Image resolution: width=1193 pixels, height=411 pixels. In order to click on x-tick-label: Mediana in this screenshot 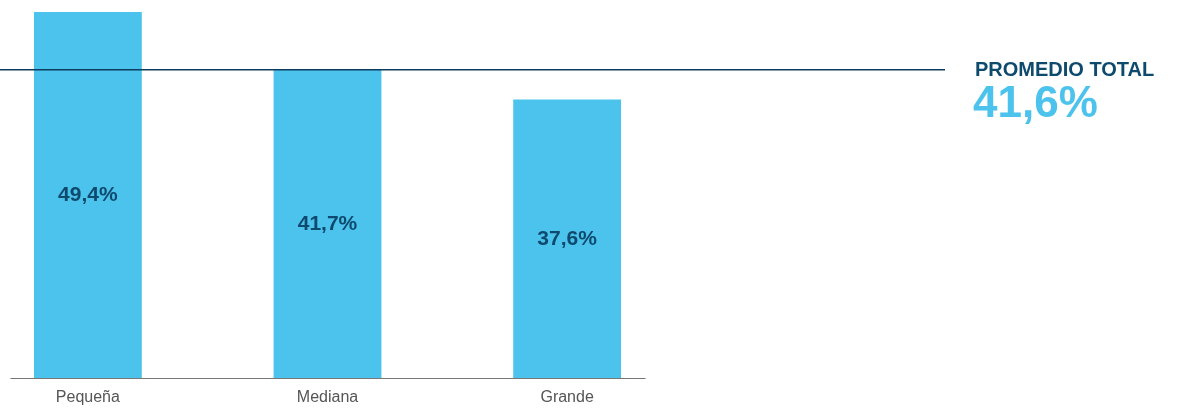, I will do `click(327, 396)`.